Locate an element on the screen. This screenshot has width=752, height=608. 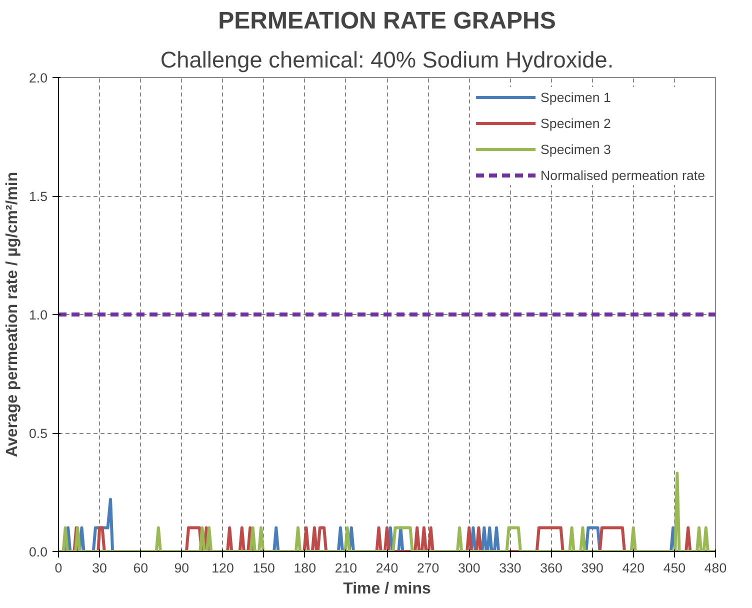
x-tick-label: 270 is located at coordinates (428, 568).